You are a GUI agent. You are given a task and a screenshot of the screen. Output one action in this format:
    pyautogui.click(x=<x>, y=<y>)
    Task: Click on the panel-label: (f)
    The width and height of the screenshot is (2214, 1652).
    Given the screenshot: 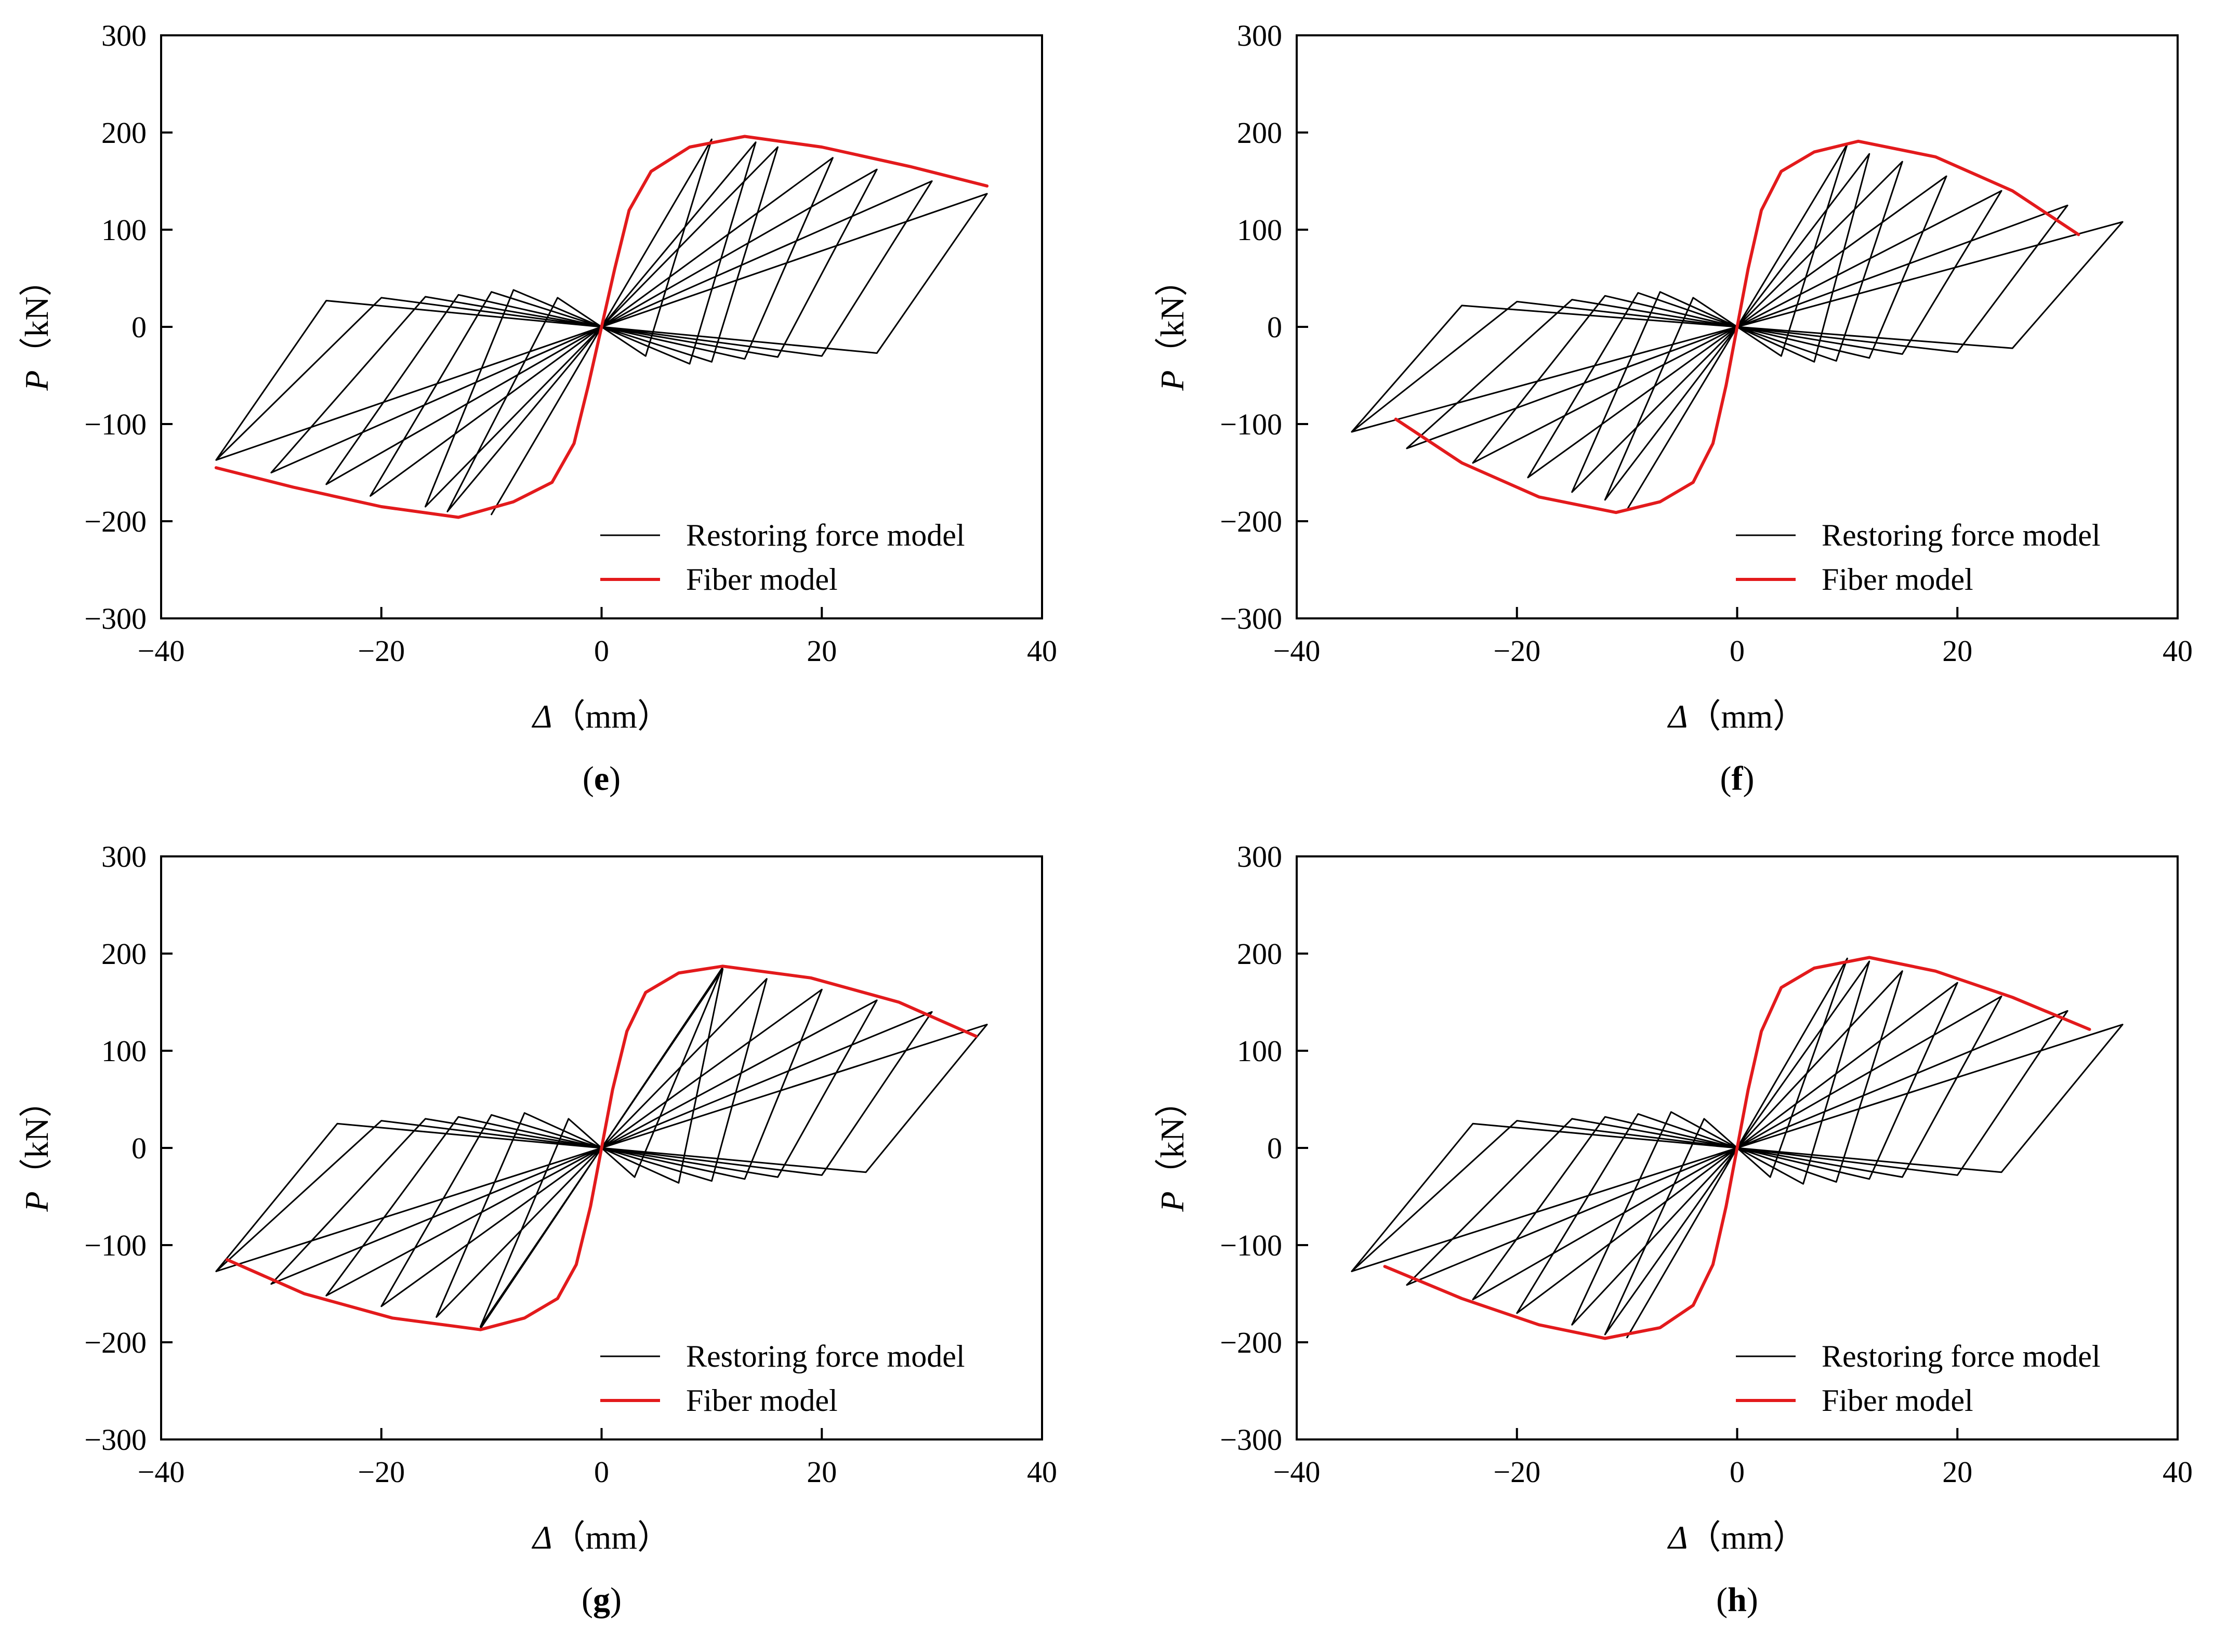 What is the action you would take?
    pyautogui.click(x=1737, y=779)
    